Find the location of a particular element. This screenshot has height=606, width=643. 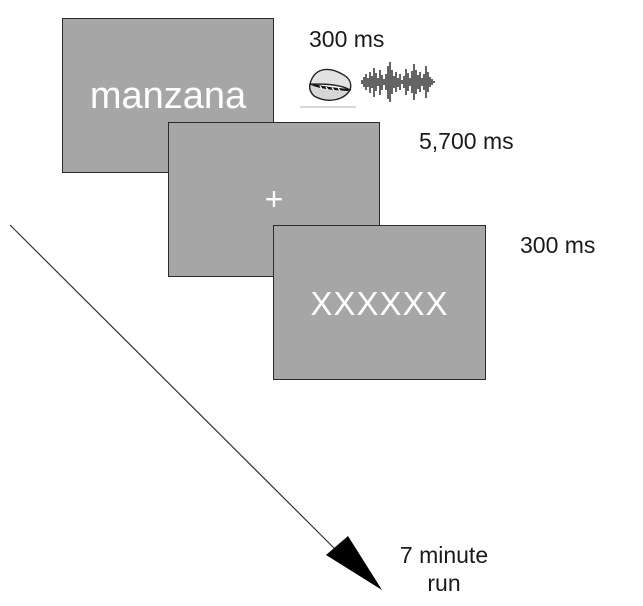

screen-word-text: manzana is located at coordinates (168, 96).